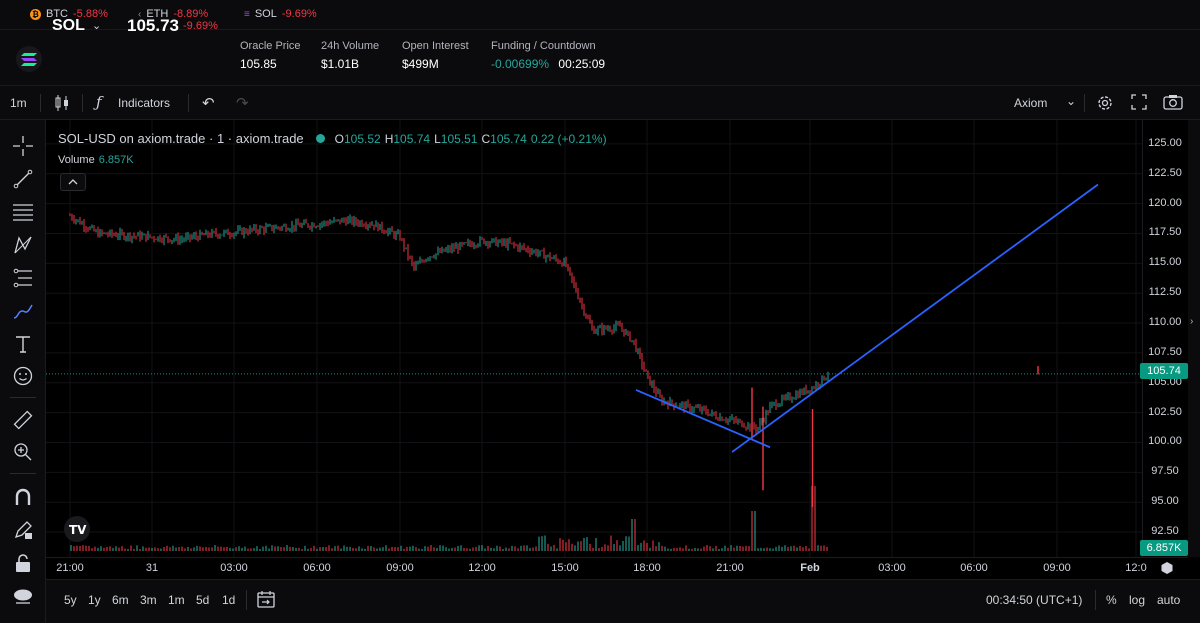 The width and height of the screenshot is (1200, 623). What do you see at coordinates (62, 104) in the screenshot?
I see `candle-style-icon` at bounding box center [62, 104].